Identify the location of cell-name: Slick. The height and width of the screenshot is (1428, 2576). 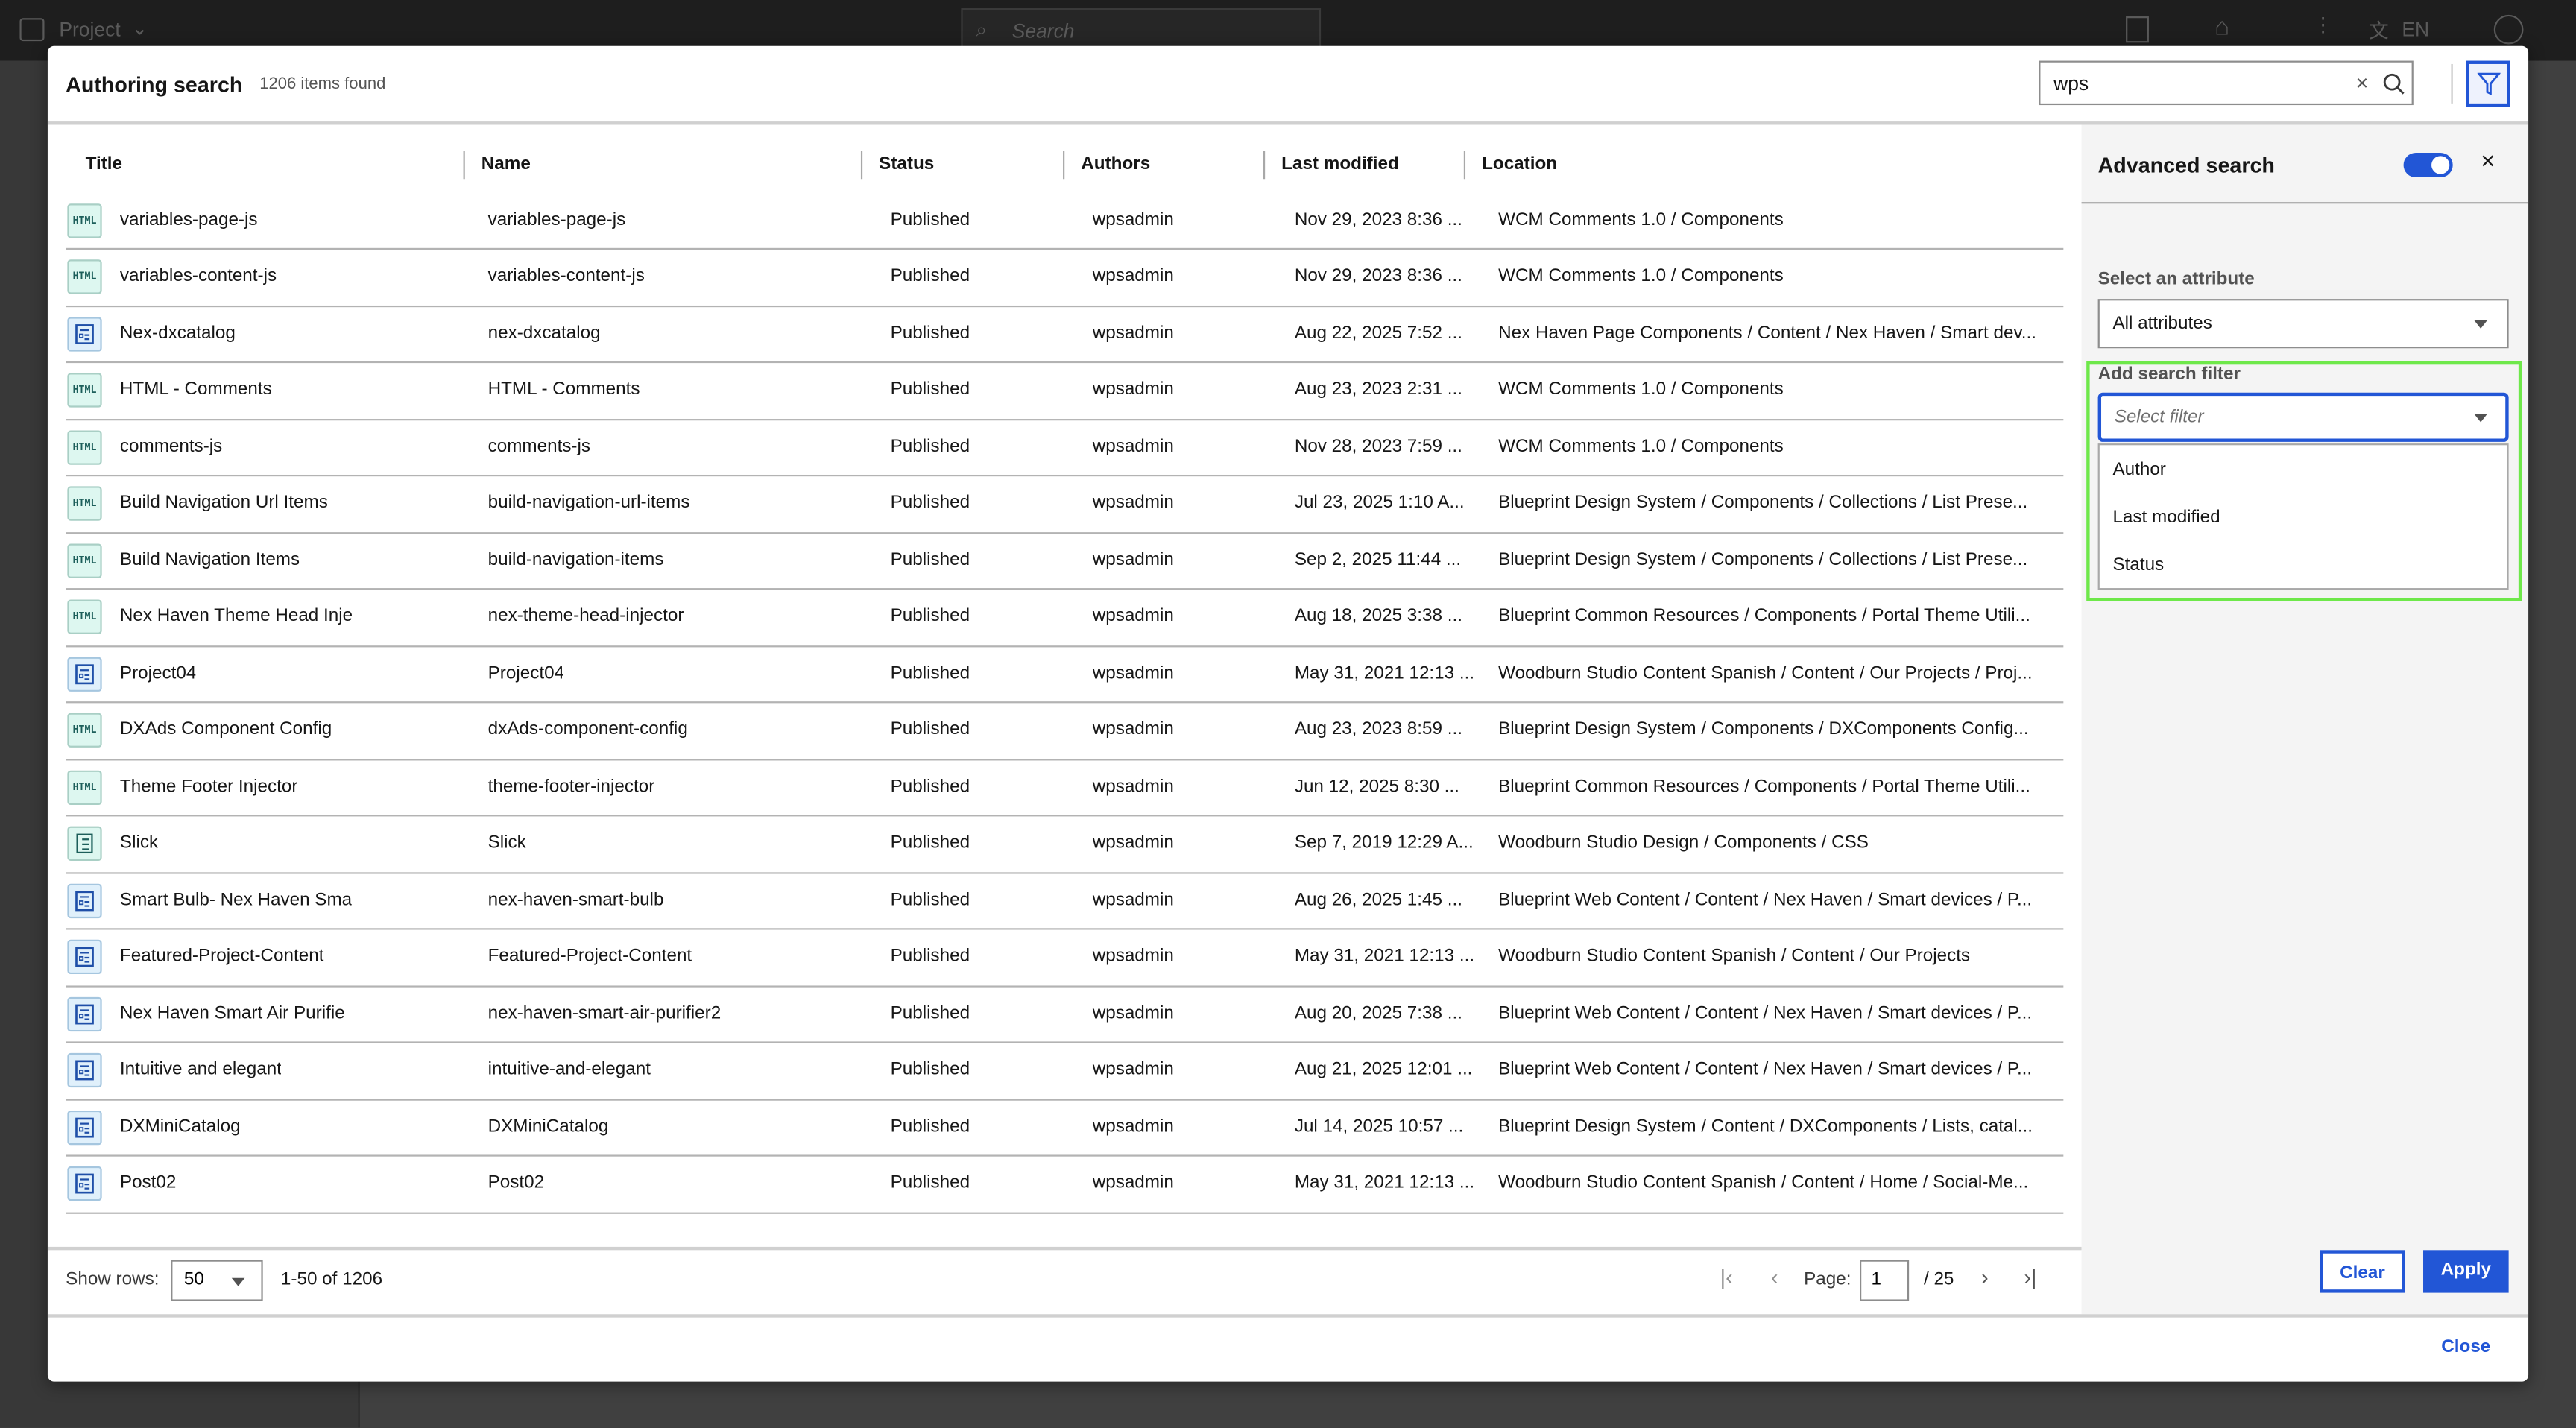
(506, 843).